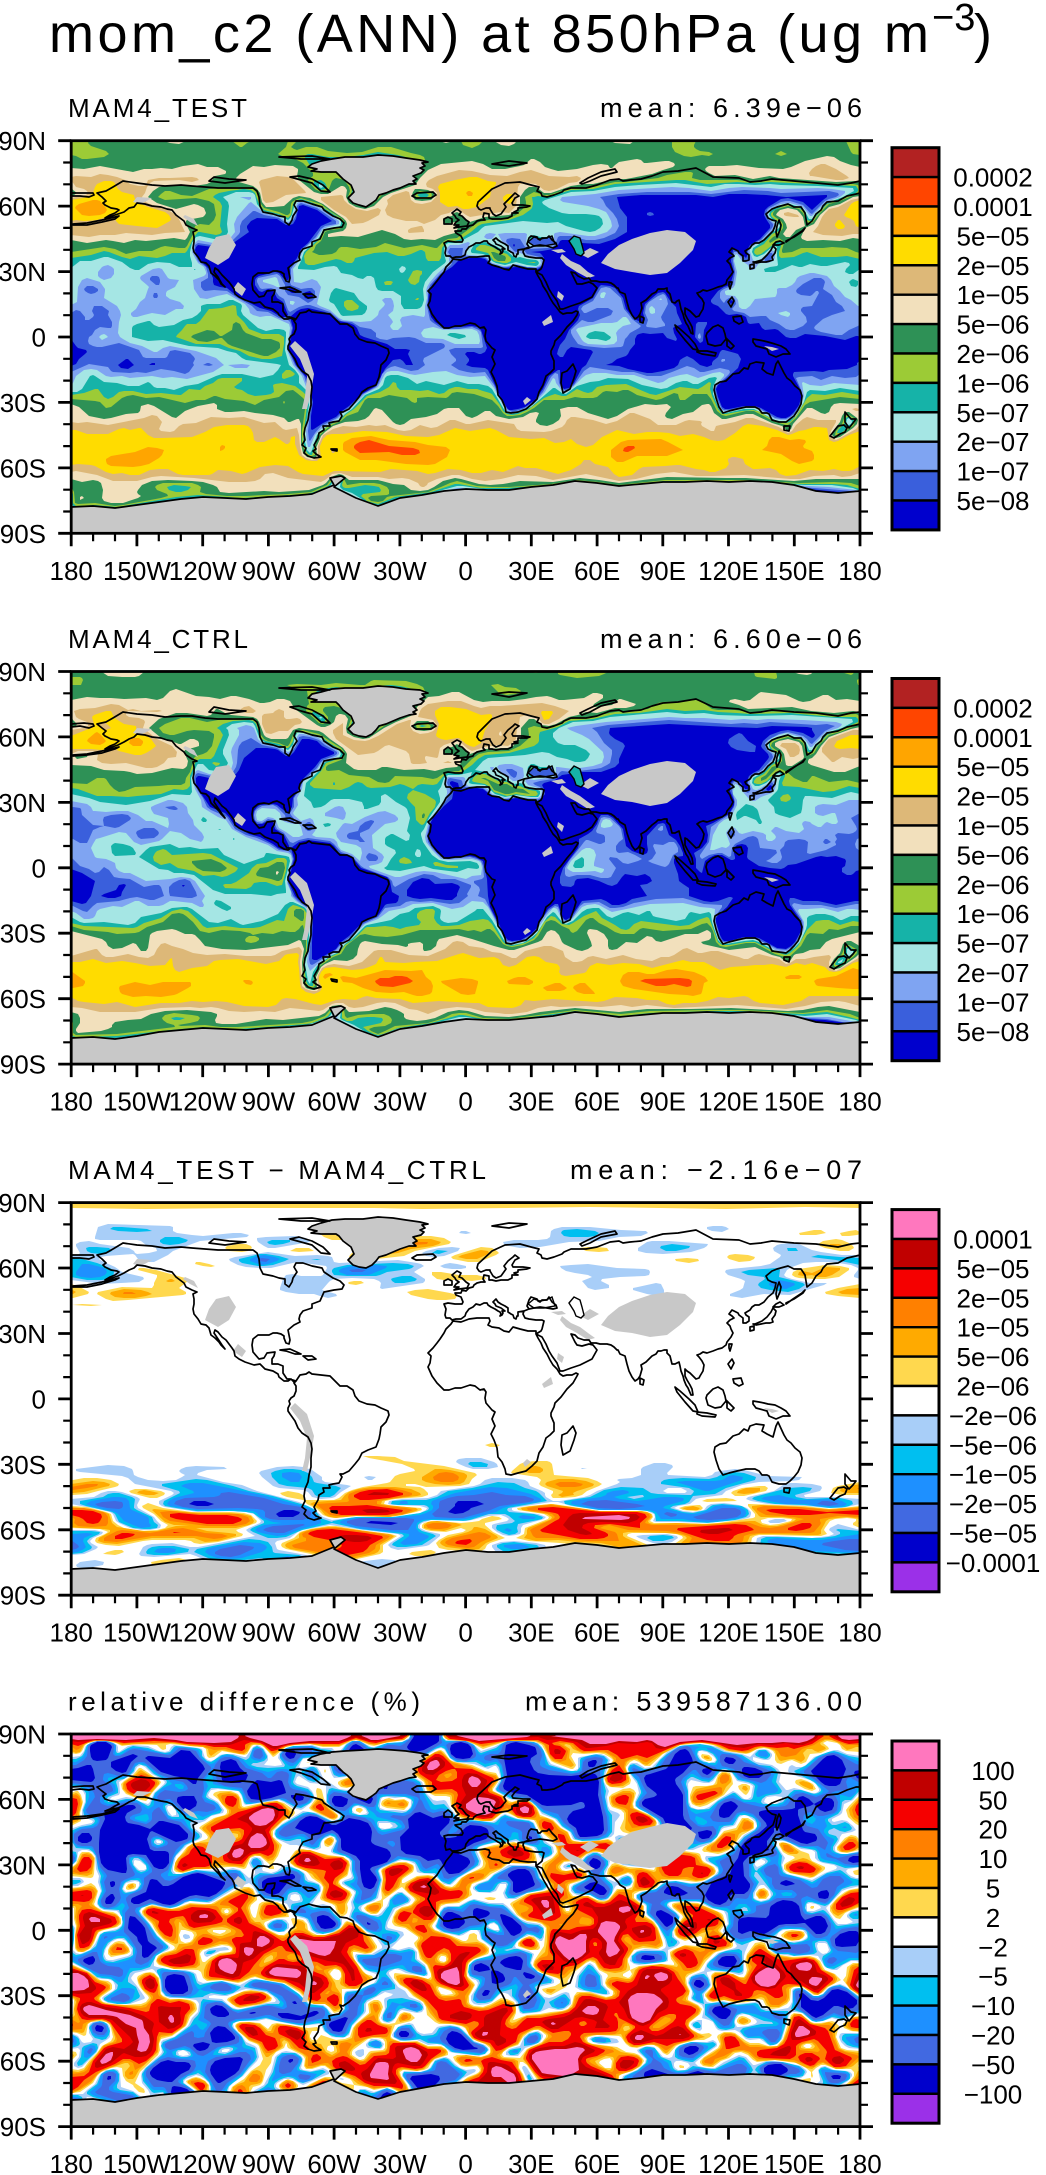  What do you see at coordinates (993, 1240) in the screenshot?
I see `svg-text: 0.0001` at bounding box center [993, 1240].